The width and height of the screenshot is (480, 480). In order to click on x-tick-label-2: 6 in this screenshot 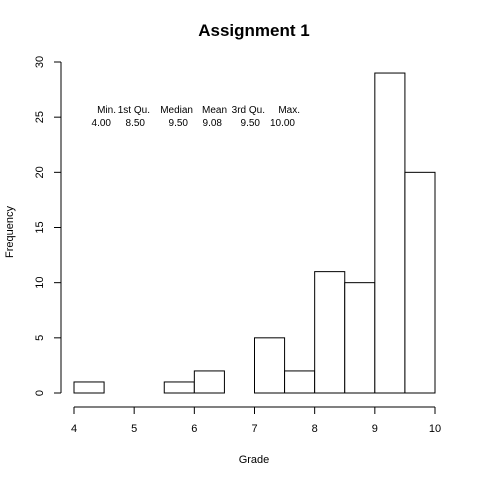, I will do `click(194, 429)`.